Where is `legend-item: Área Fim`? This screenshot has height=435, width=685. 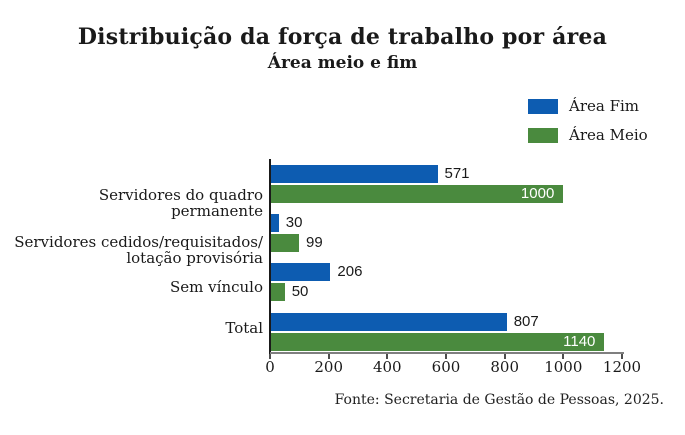 legend-item: Área Fim is located at coordinates (588, 106).